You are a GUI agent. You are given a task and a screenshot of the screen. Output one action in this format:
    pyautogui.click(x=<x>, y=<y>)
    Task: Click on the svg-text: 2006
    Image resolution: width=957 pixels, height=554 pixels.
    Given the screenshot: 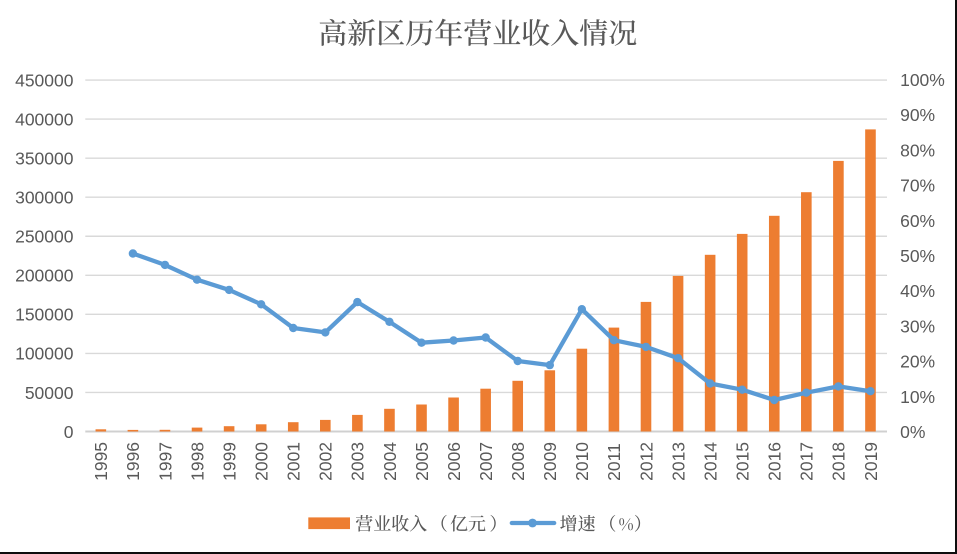 What is the action you would take?
    pyautogui.click(x=454, y=461)
    